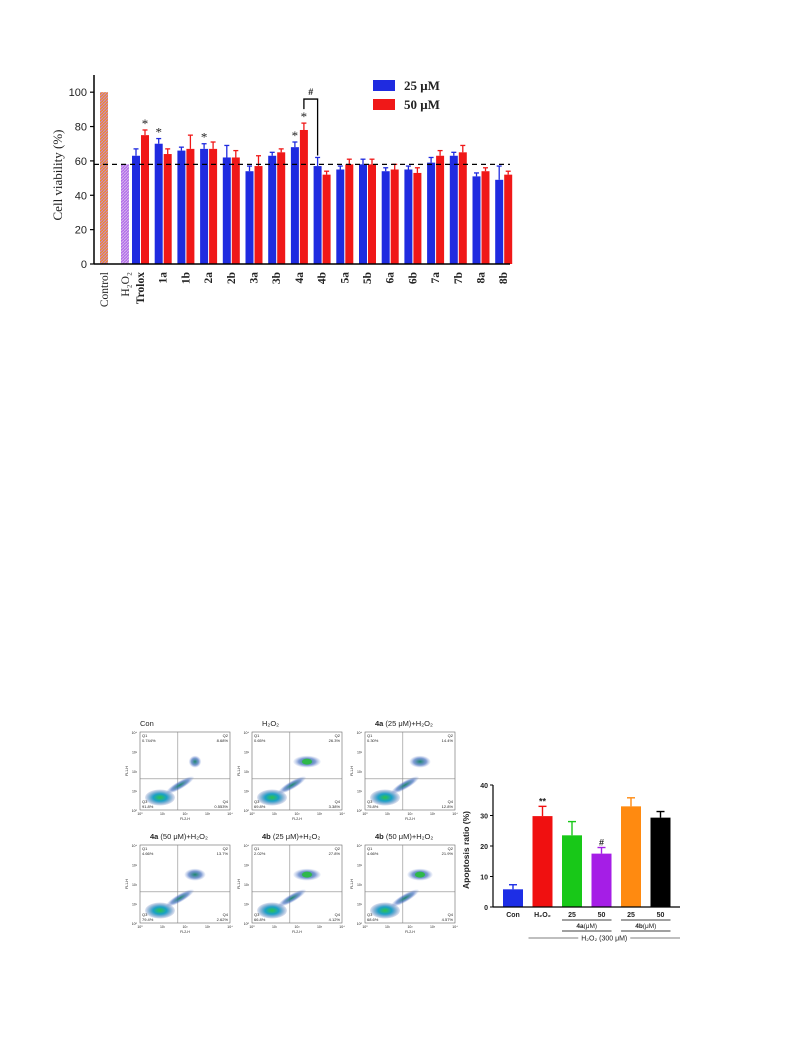  What do you see at coordinates (277, 278) in the screenshot?
I see `x-tick-label: 3b` at bounding box center [277, 278].